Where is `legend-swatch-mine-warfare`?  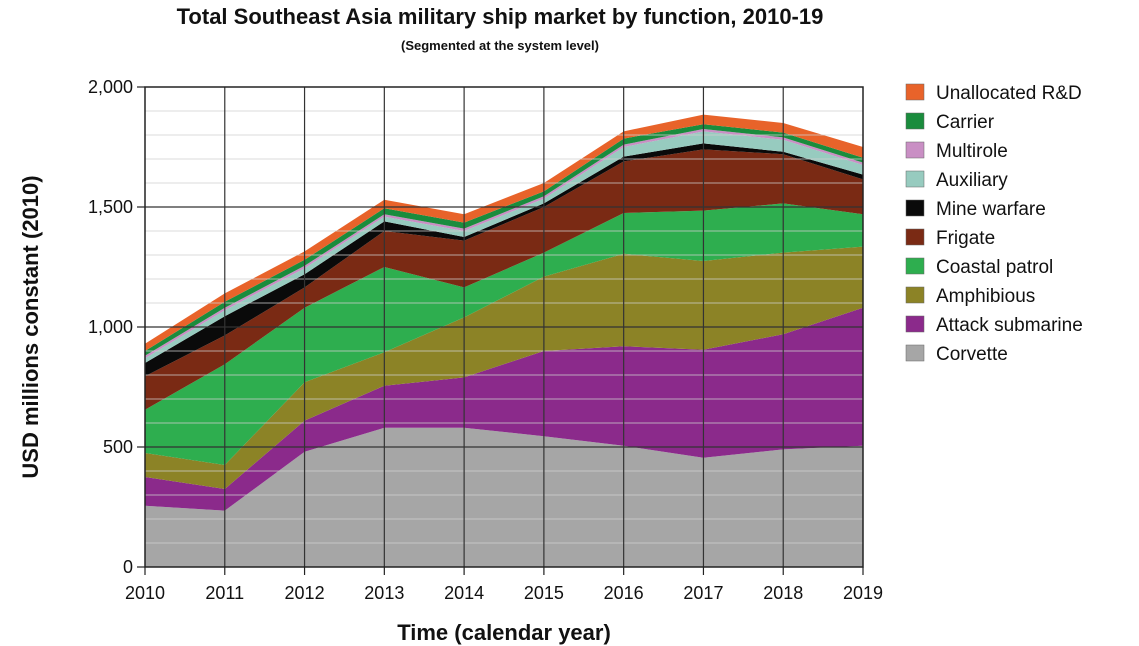 legend-swatch-mine-warfare is located at coordinates (915, 208).